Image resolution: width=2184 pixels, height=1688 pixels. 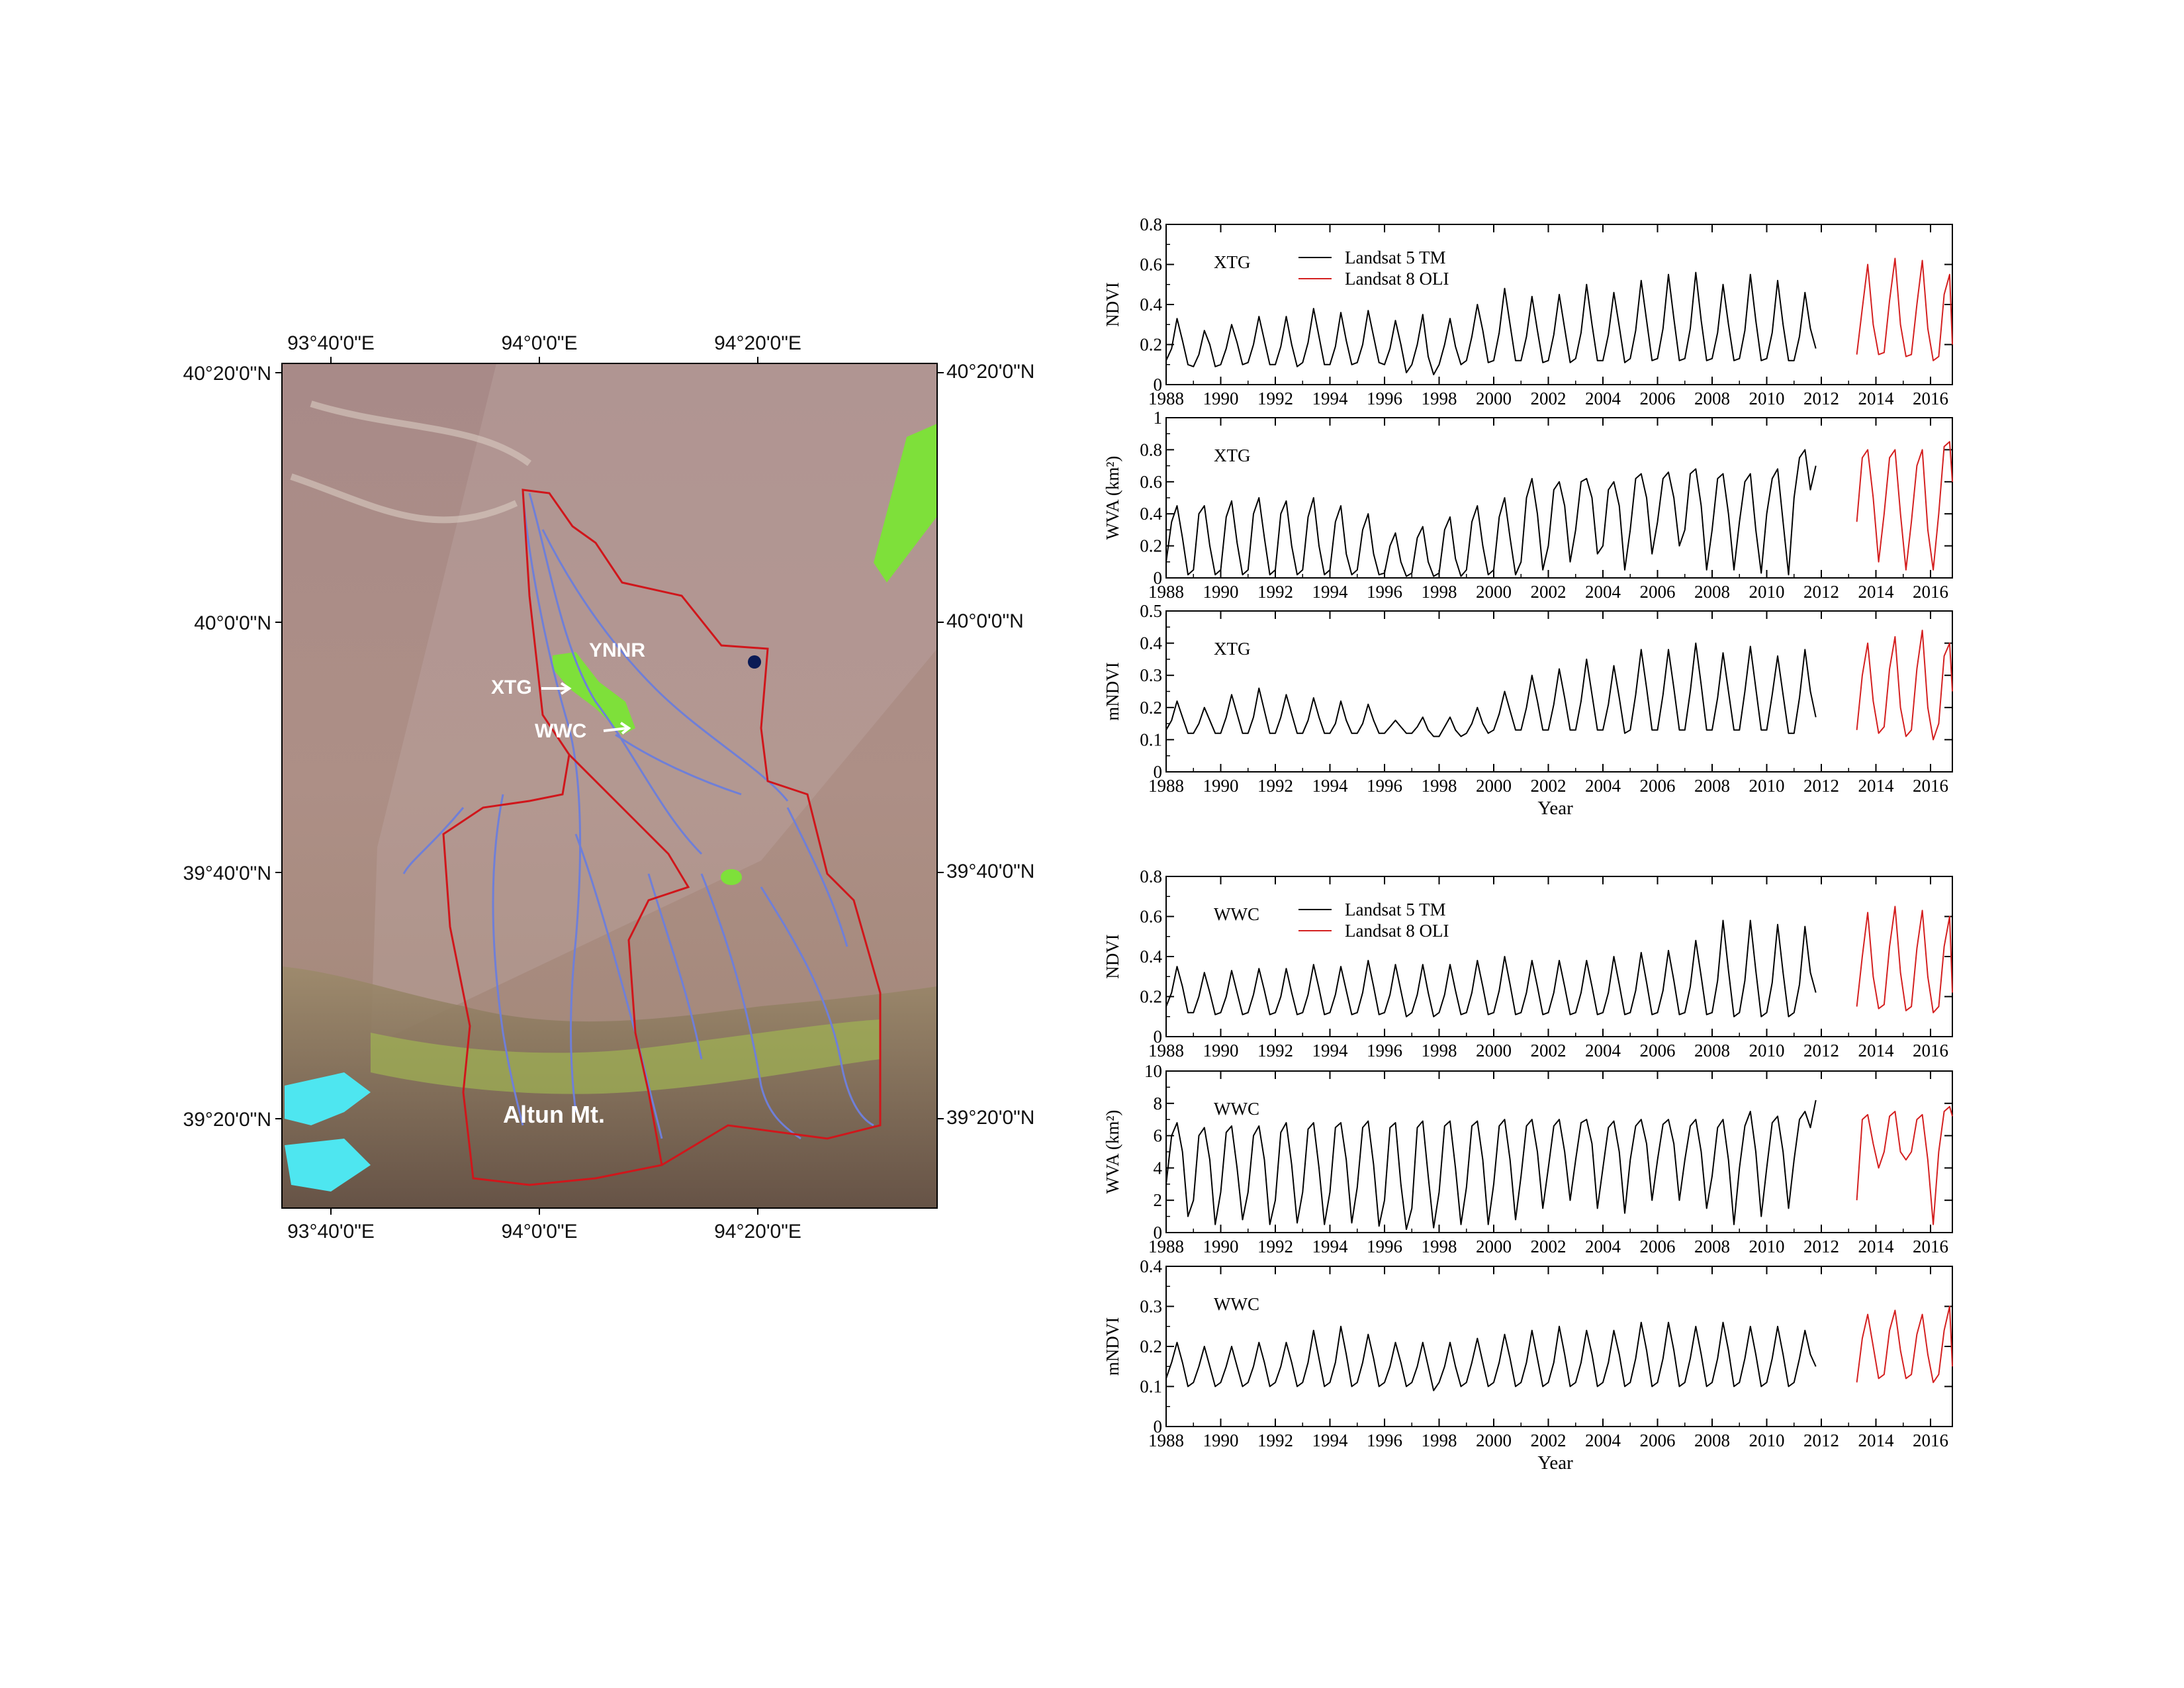 I want to click on y-tick-label: 0.3, so click(x=1151, y=675).